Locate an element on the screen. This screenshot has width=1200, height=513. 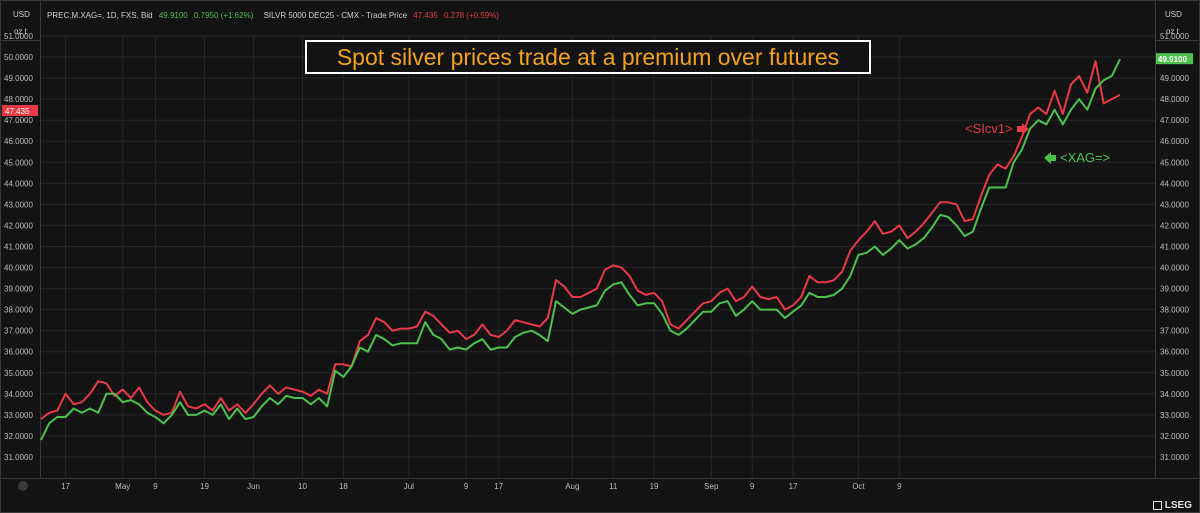
y-tick-left: 41.0000 is located at coordinates (18, 246).